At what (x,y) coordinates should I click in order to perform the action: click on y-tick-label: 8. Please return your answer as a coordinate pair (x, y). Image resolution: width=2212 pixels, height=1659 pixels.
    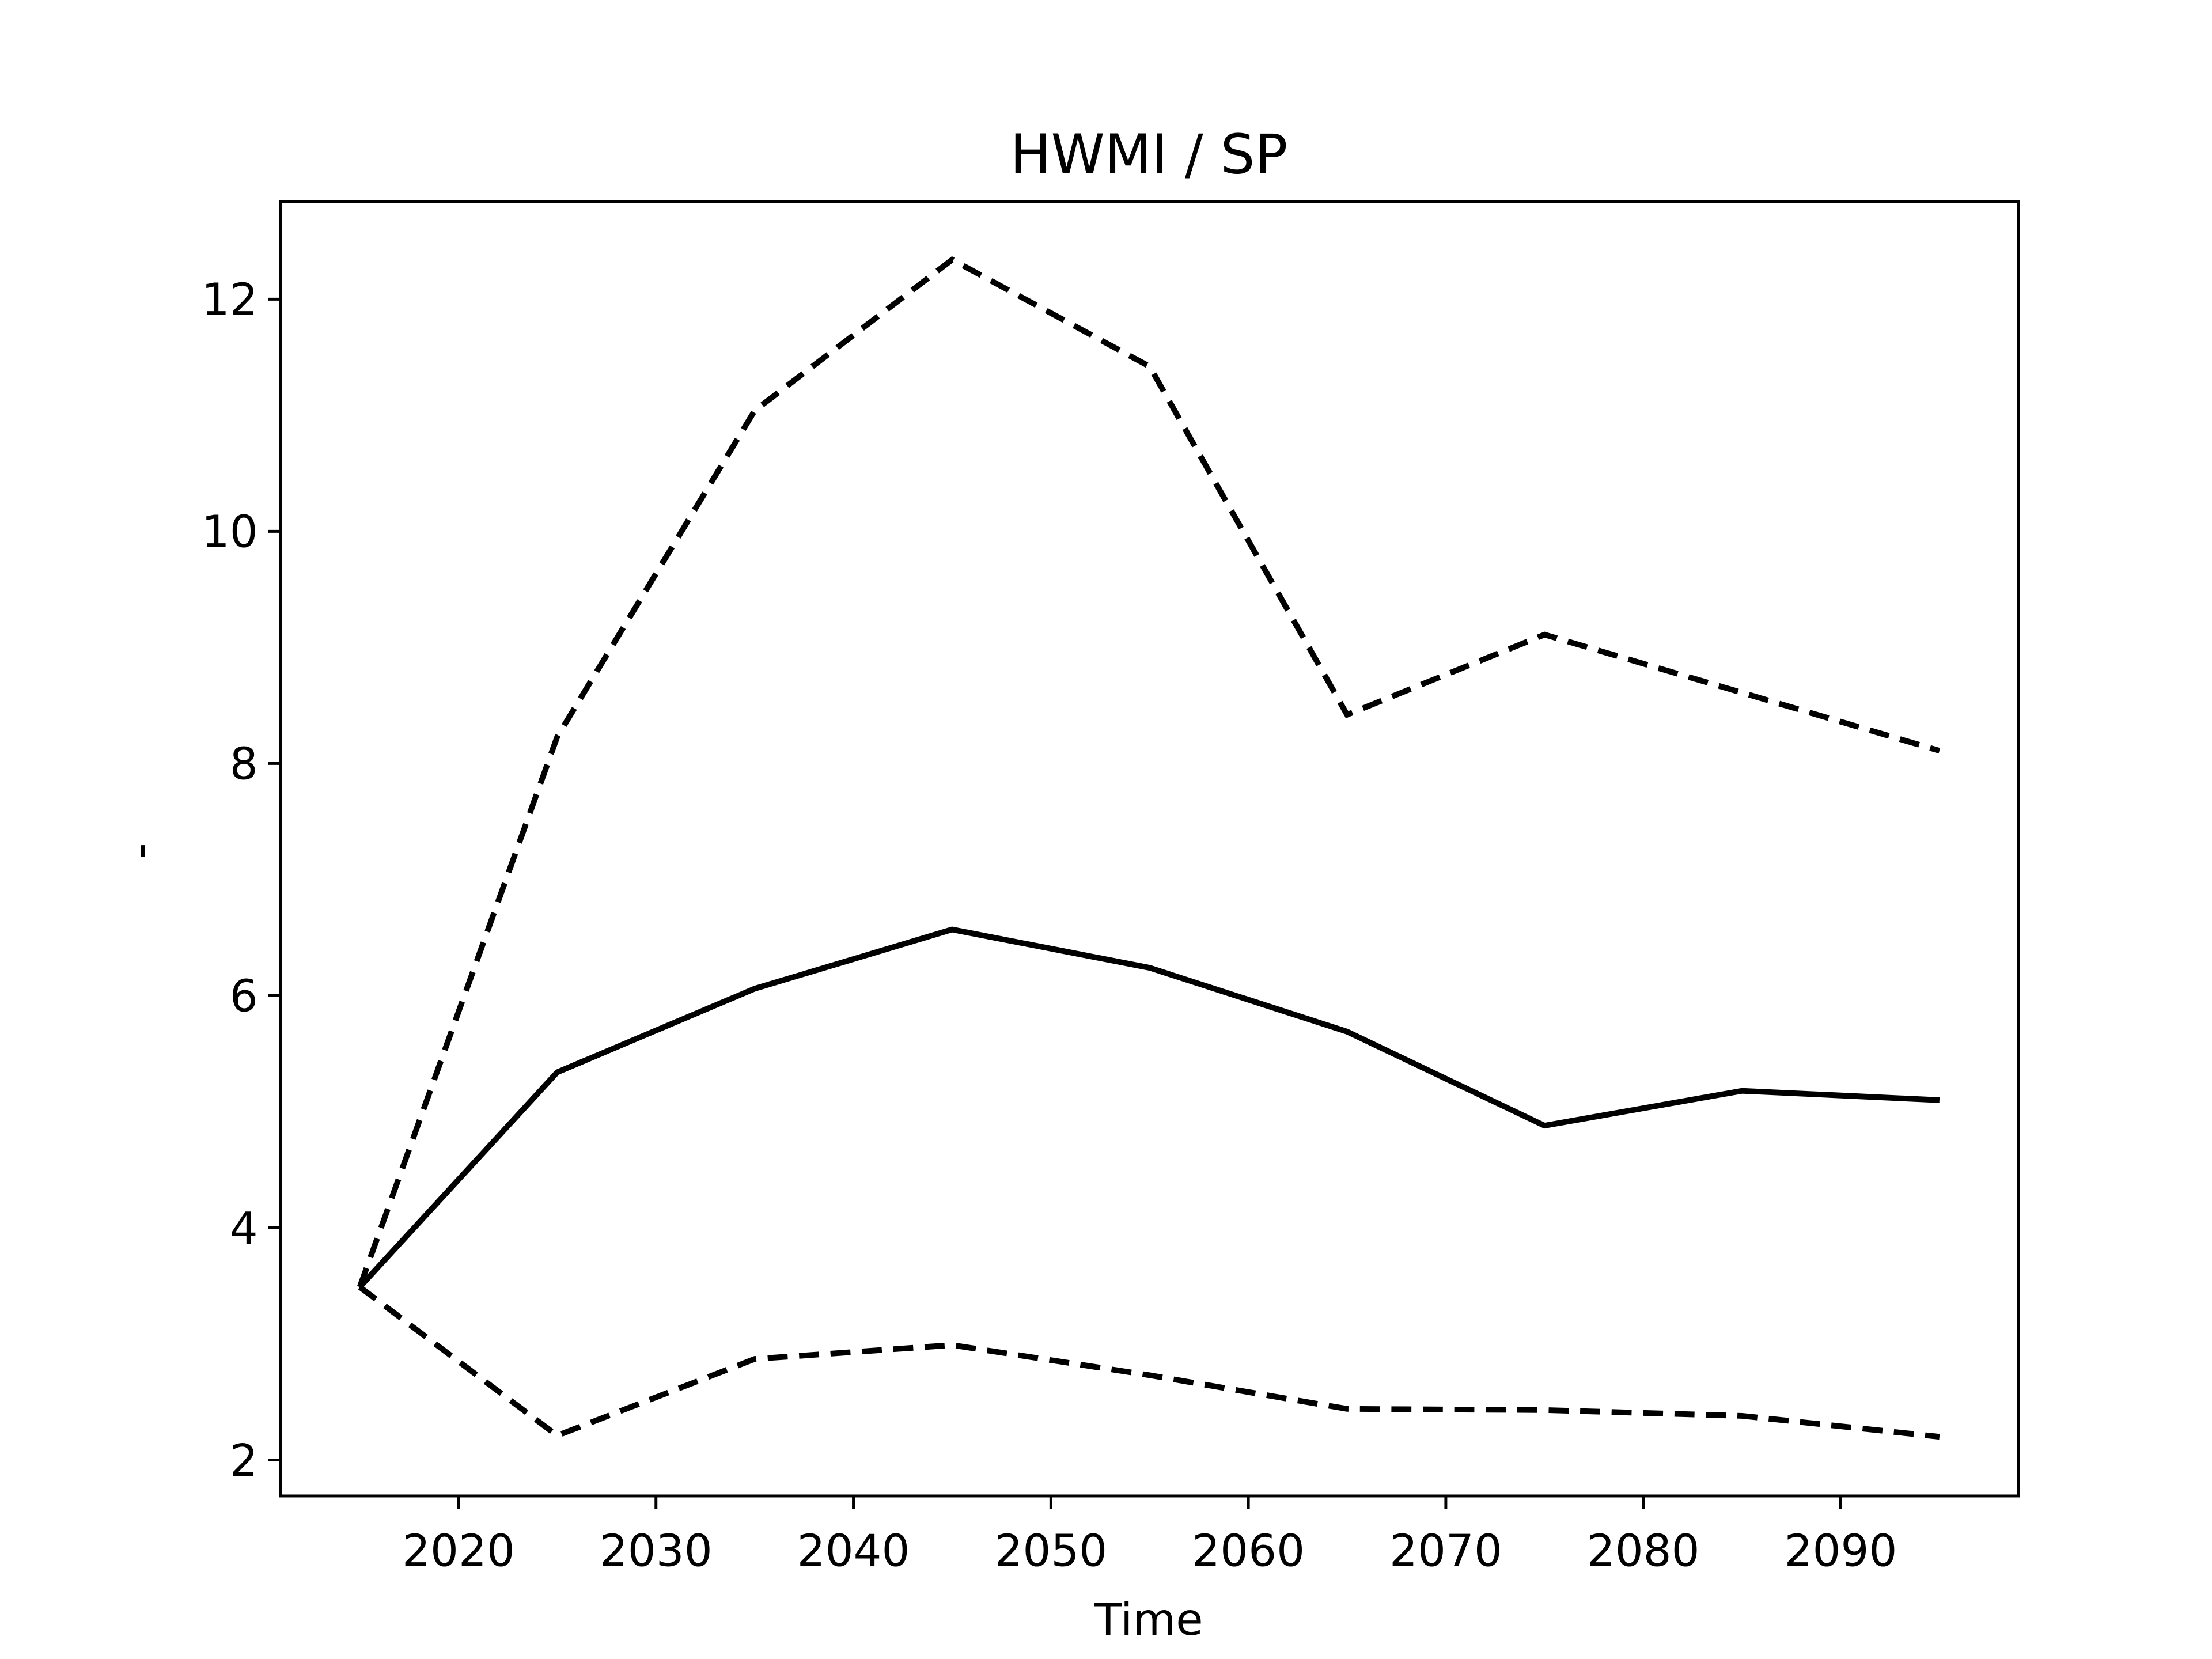
    Looking at the image, I should click on (244, 764).